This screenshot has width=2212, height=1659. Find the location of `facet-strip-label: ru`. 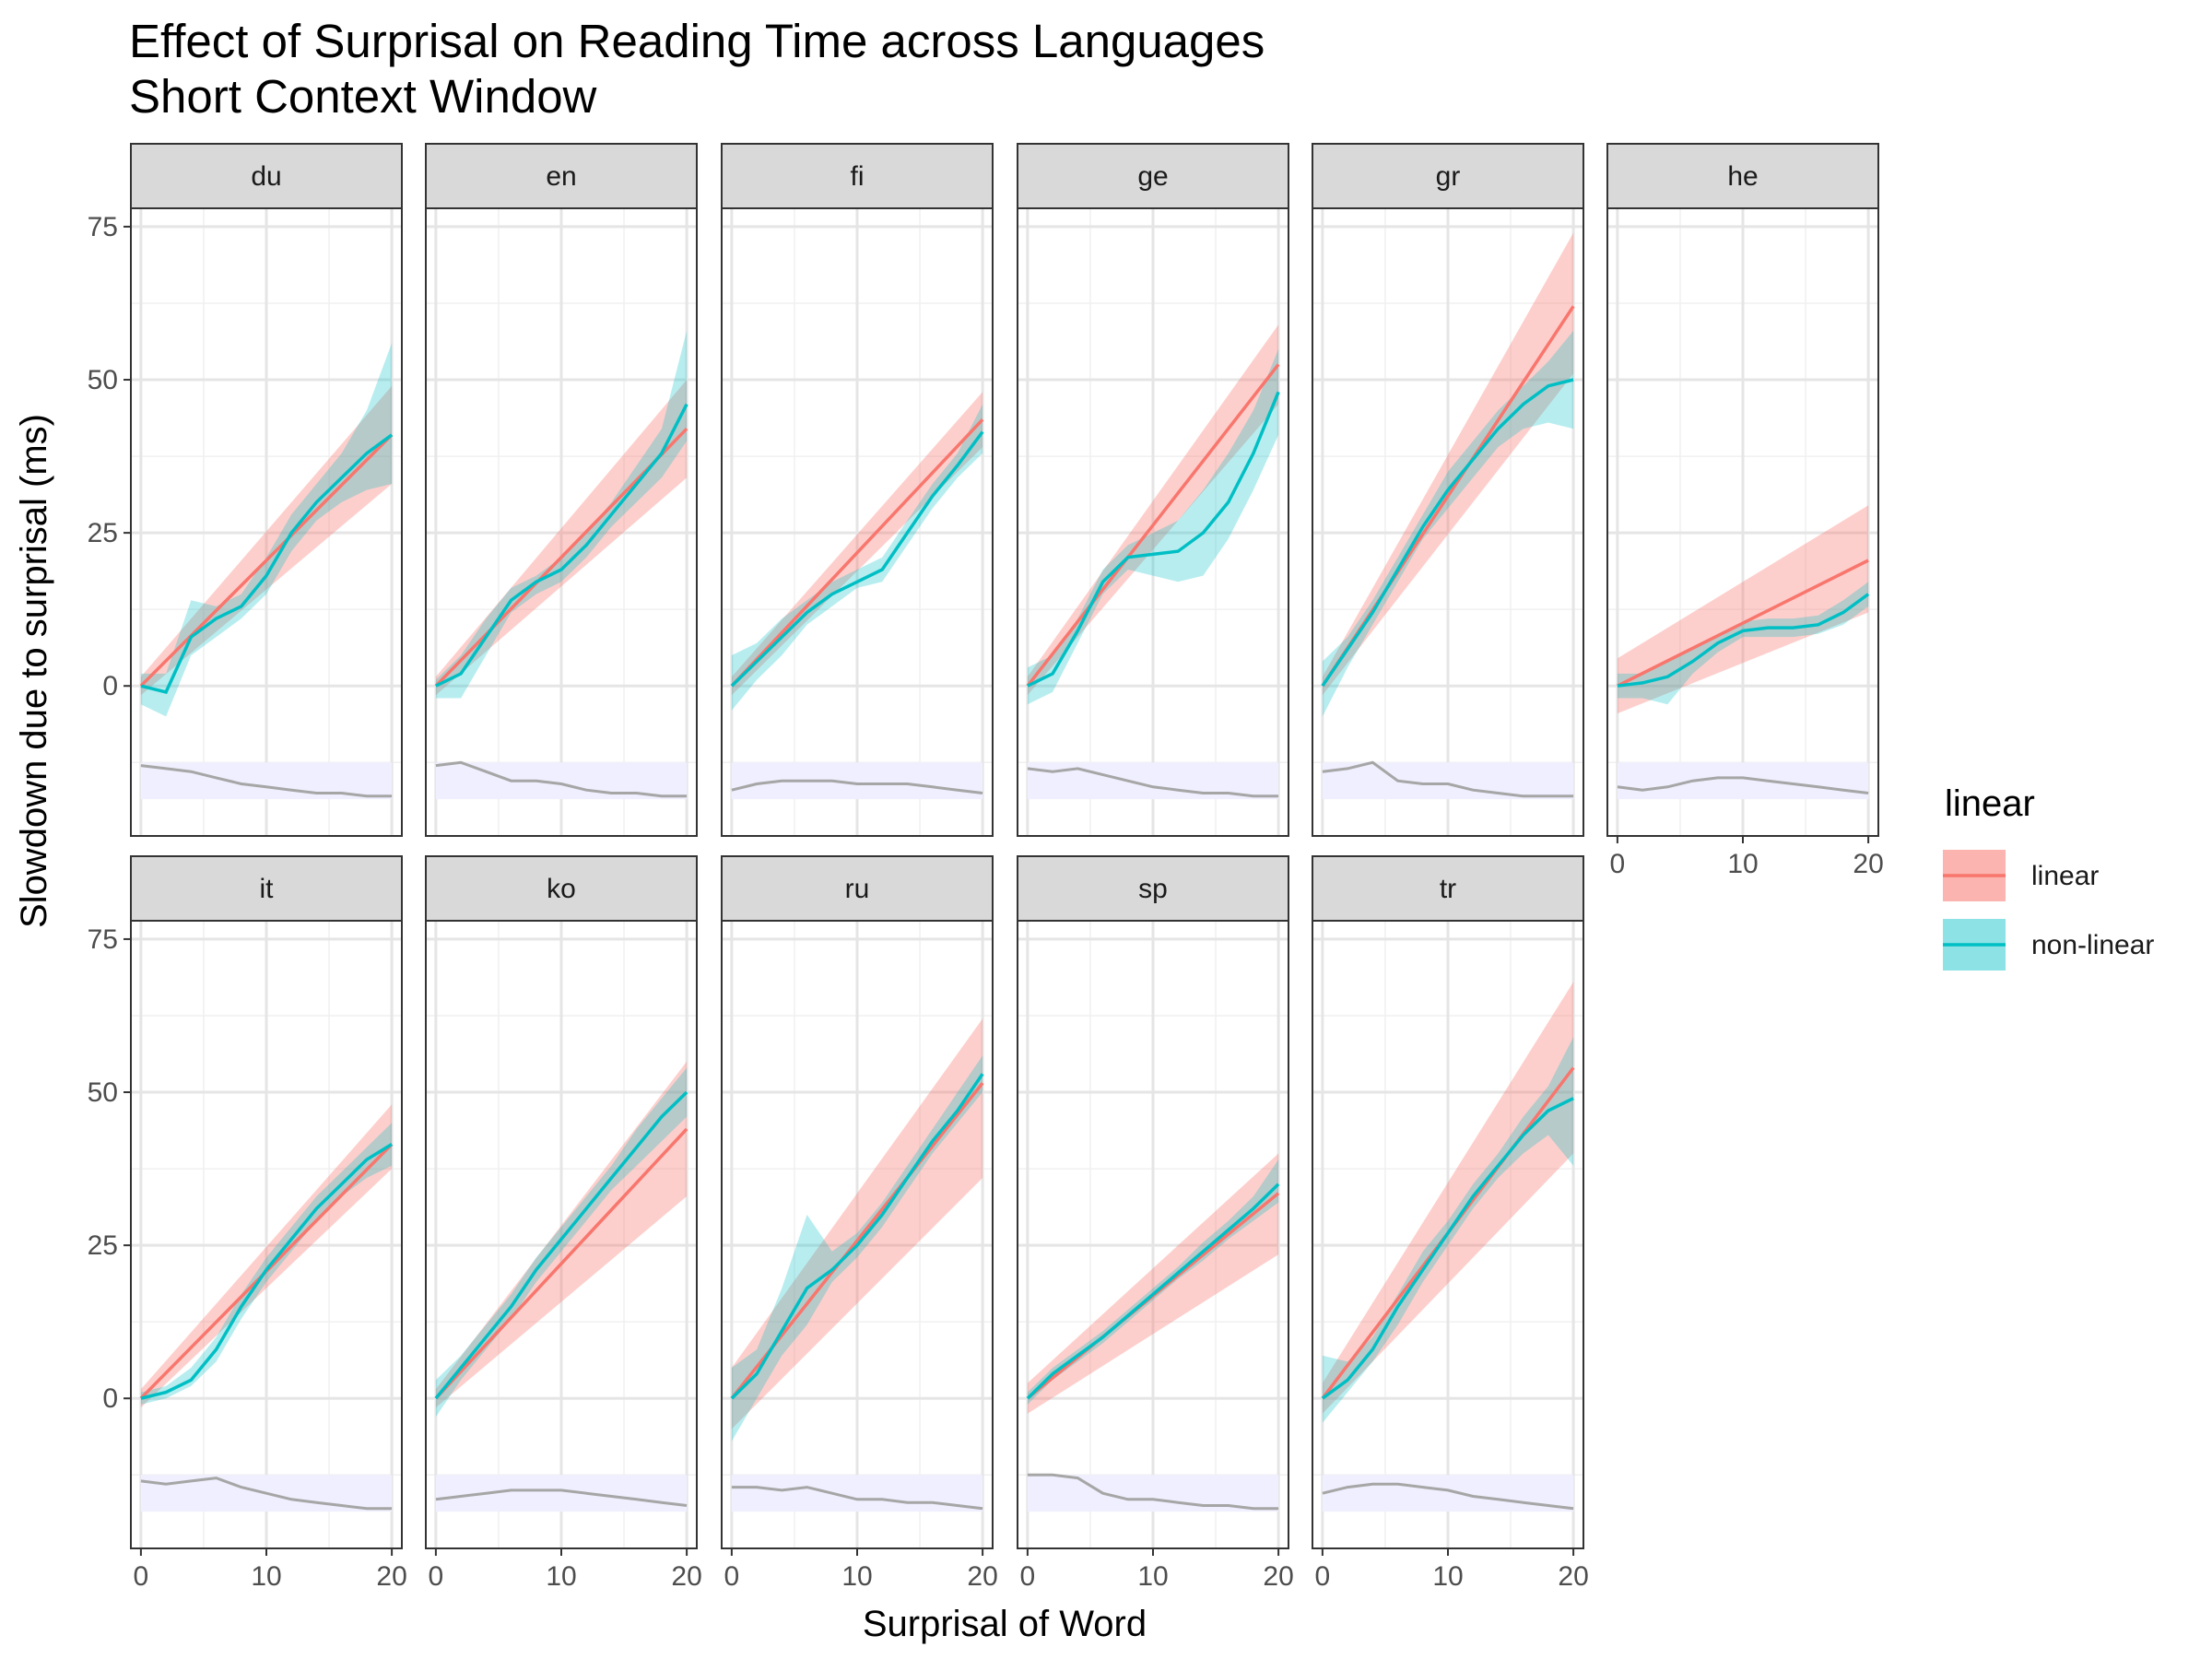

facet-strip-label: ru is located at coordinates (857, 889).